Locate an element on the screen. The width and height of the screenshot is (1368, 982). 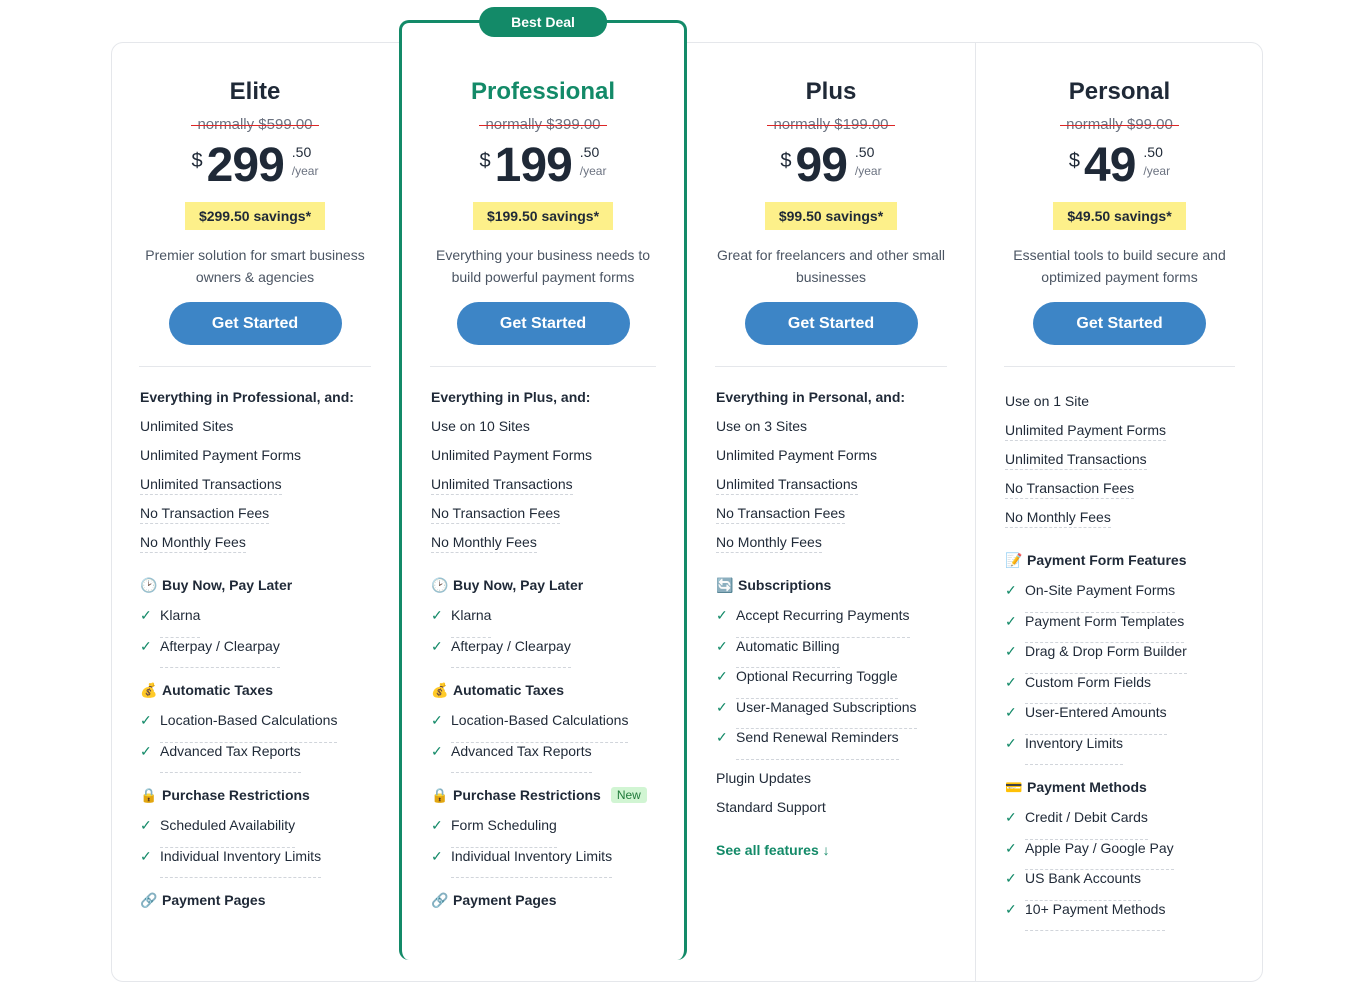
price-whole: 49 is located at coordinates (1110, 165).